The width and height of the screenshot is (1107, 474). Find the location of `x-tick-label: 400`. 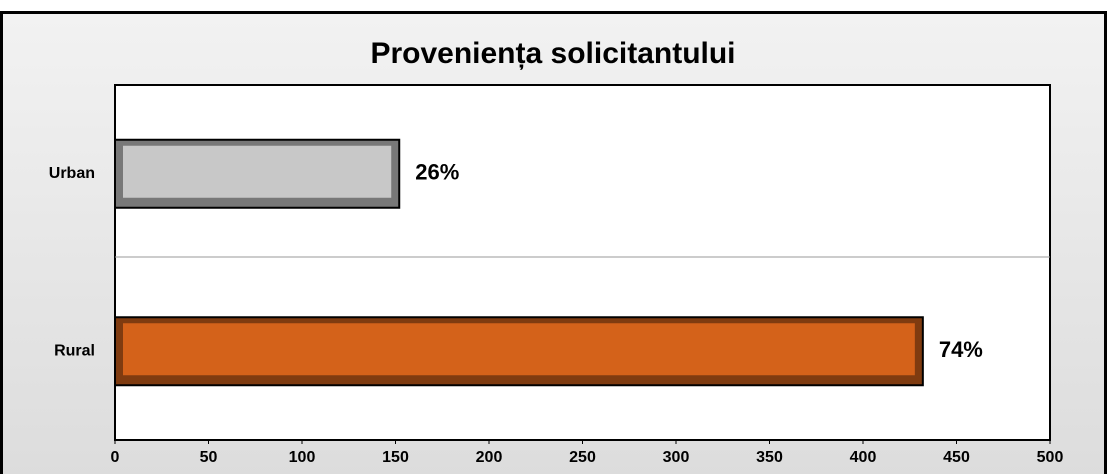

x-tick-label: 400 is located at coordinates (863, 457).